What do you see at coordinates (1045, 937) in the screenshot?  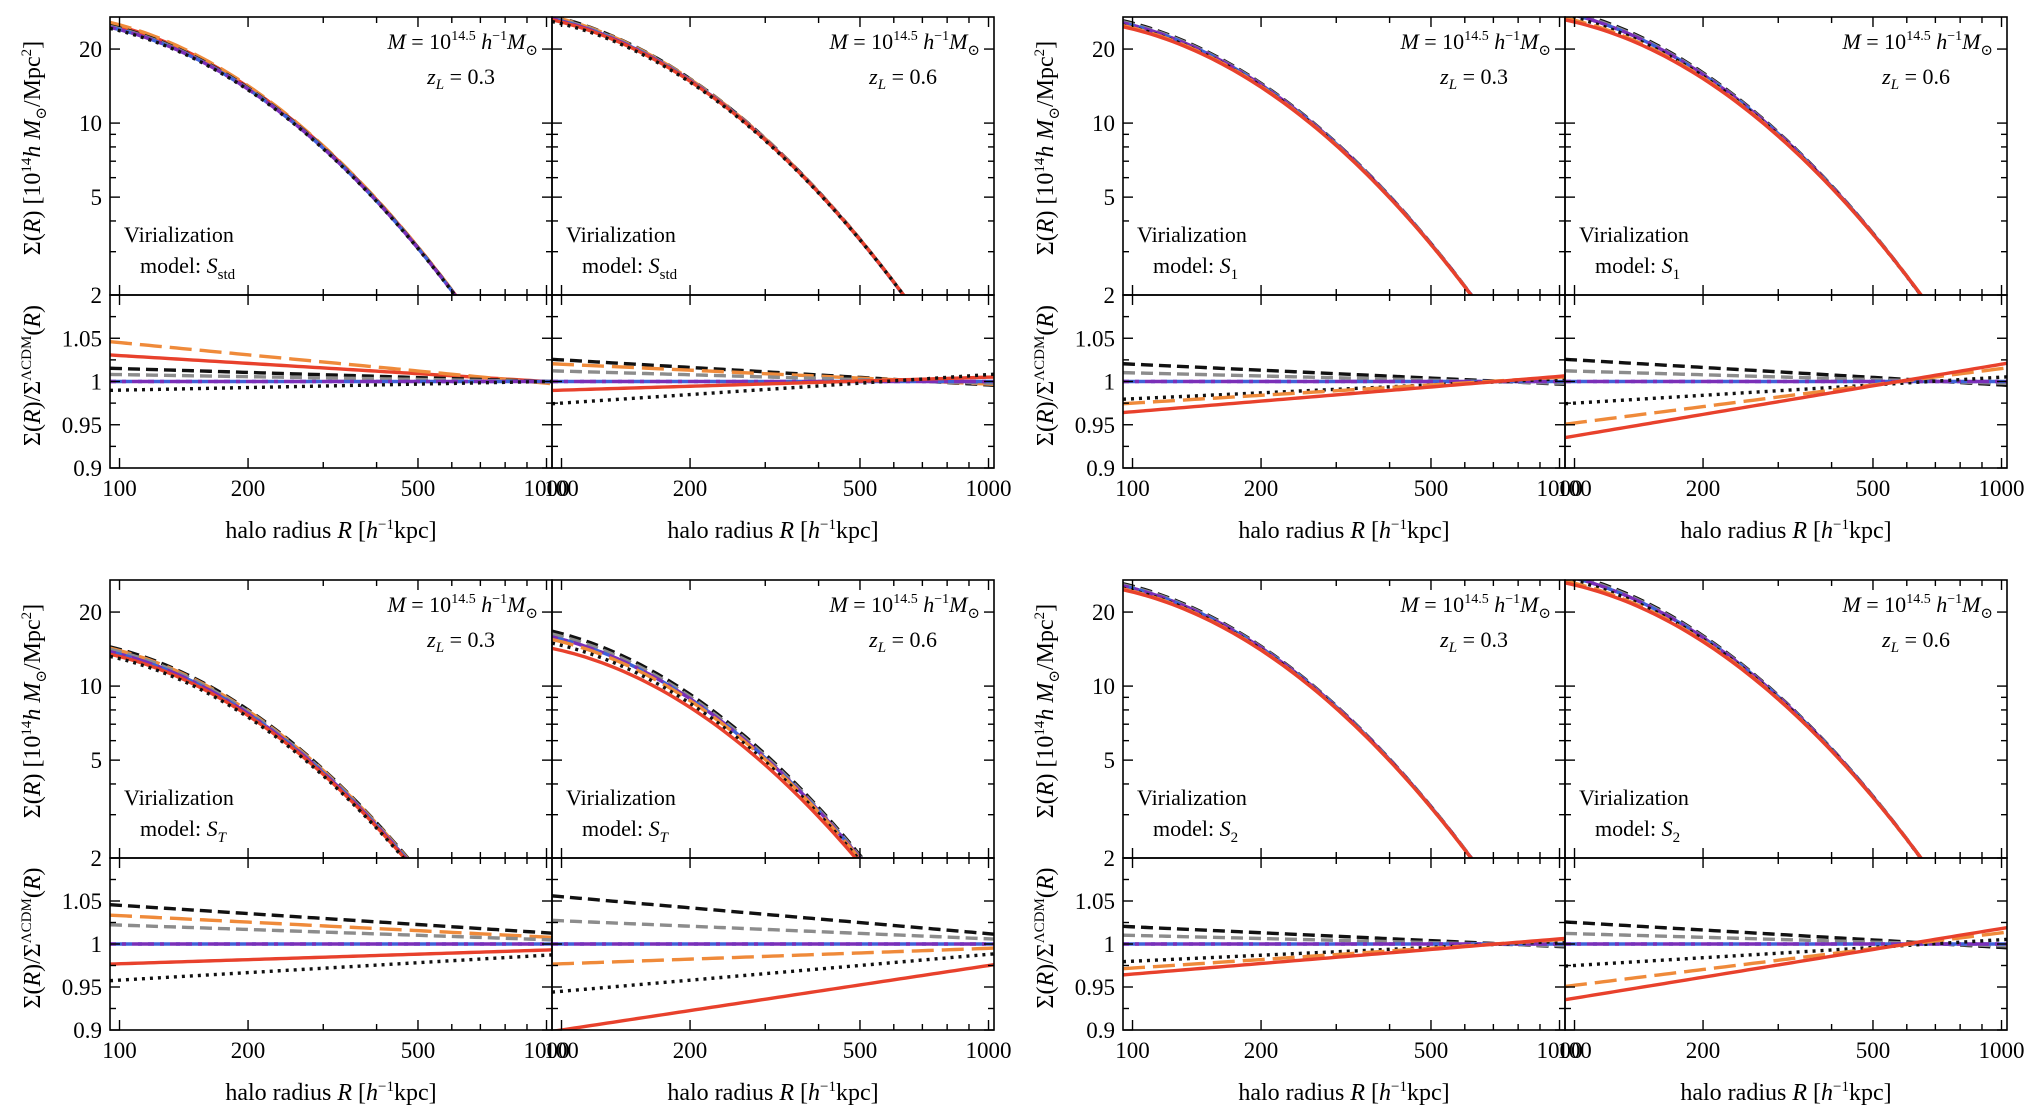 I see `y-axis-title-bottom: Σ(R)/ΣΛCDM(R)` at bounding box center [1045, 937].